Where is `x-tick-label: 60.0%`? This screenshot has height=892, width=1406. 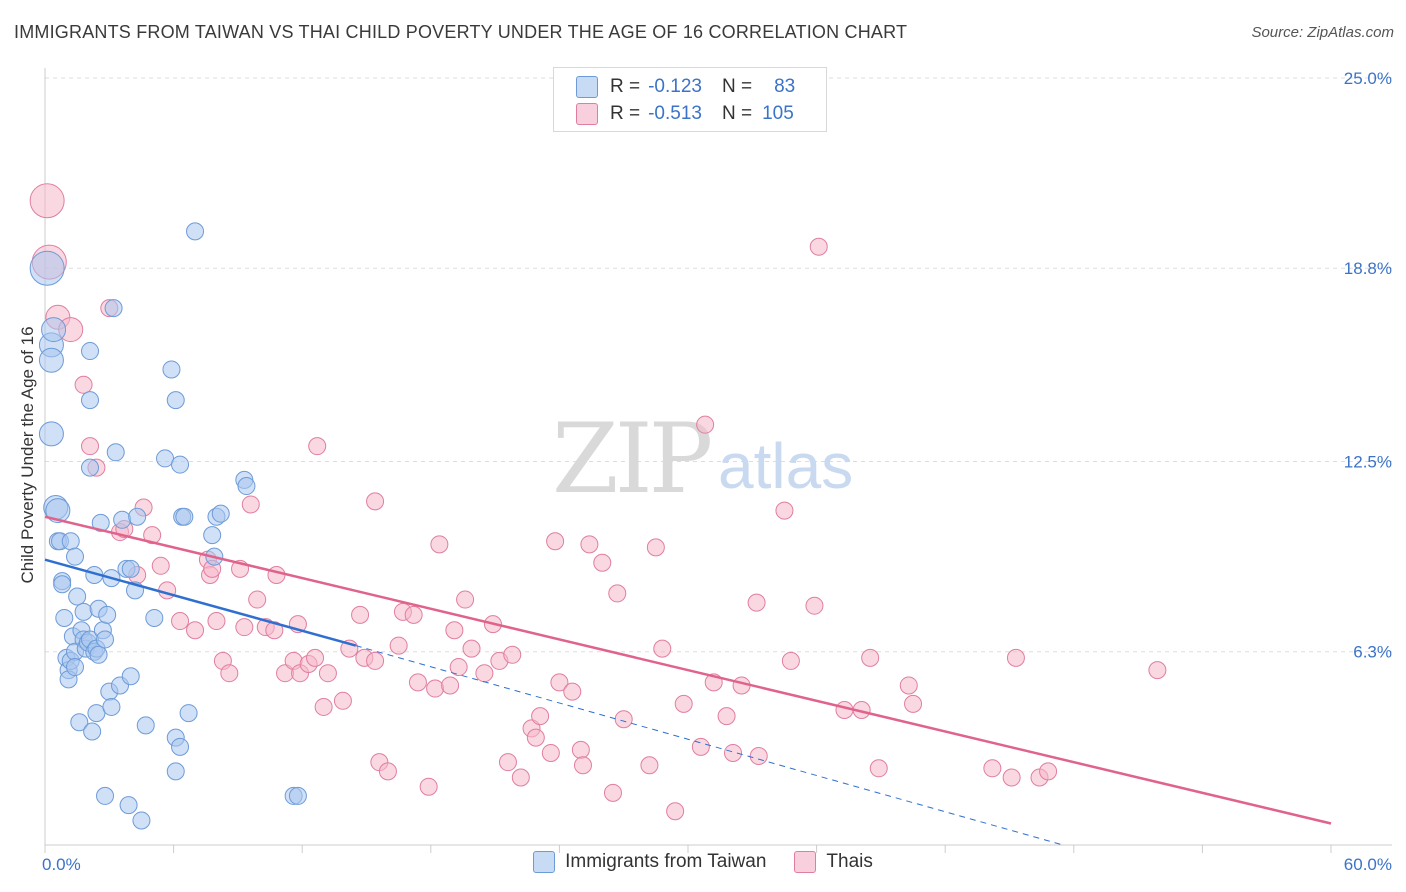
x-tick-label: 60.0% is located at coordinates (1368, 864).